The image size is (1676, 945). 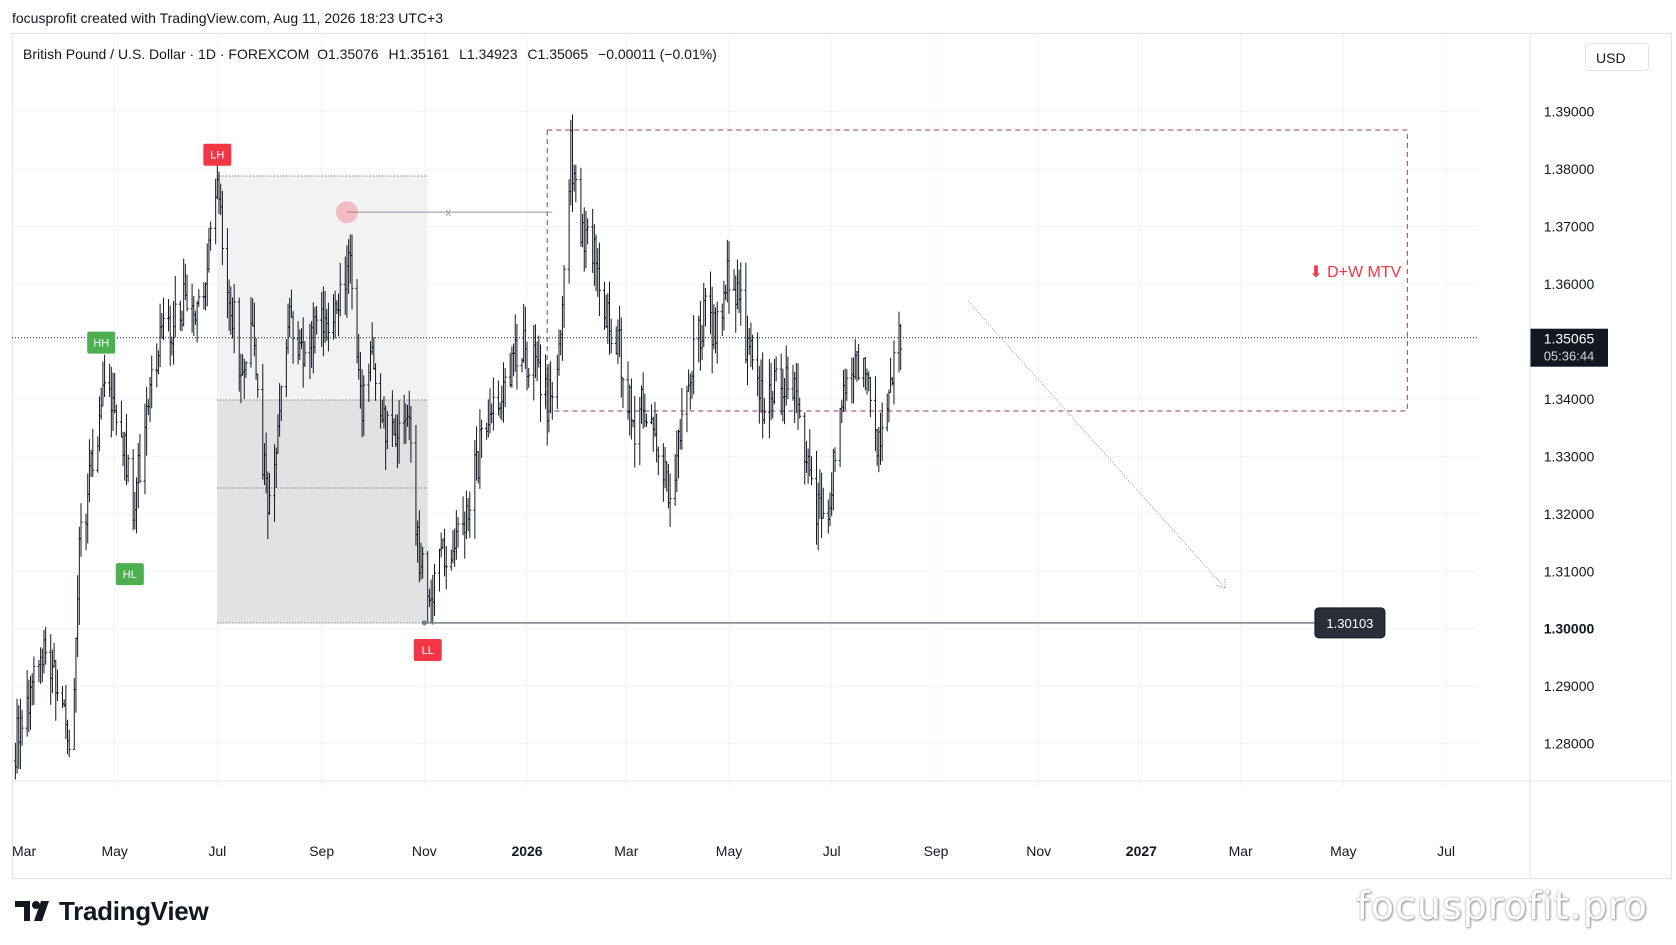 I want to click on y-axis-tick-label: 1.32000, so click(x=1569, y=514).